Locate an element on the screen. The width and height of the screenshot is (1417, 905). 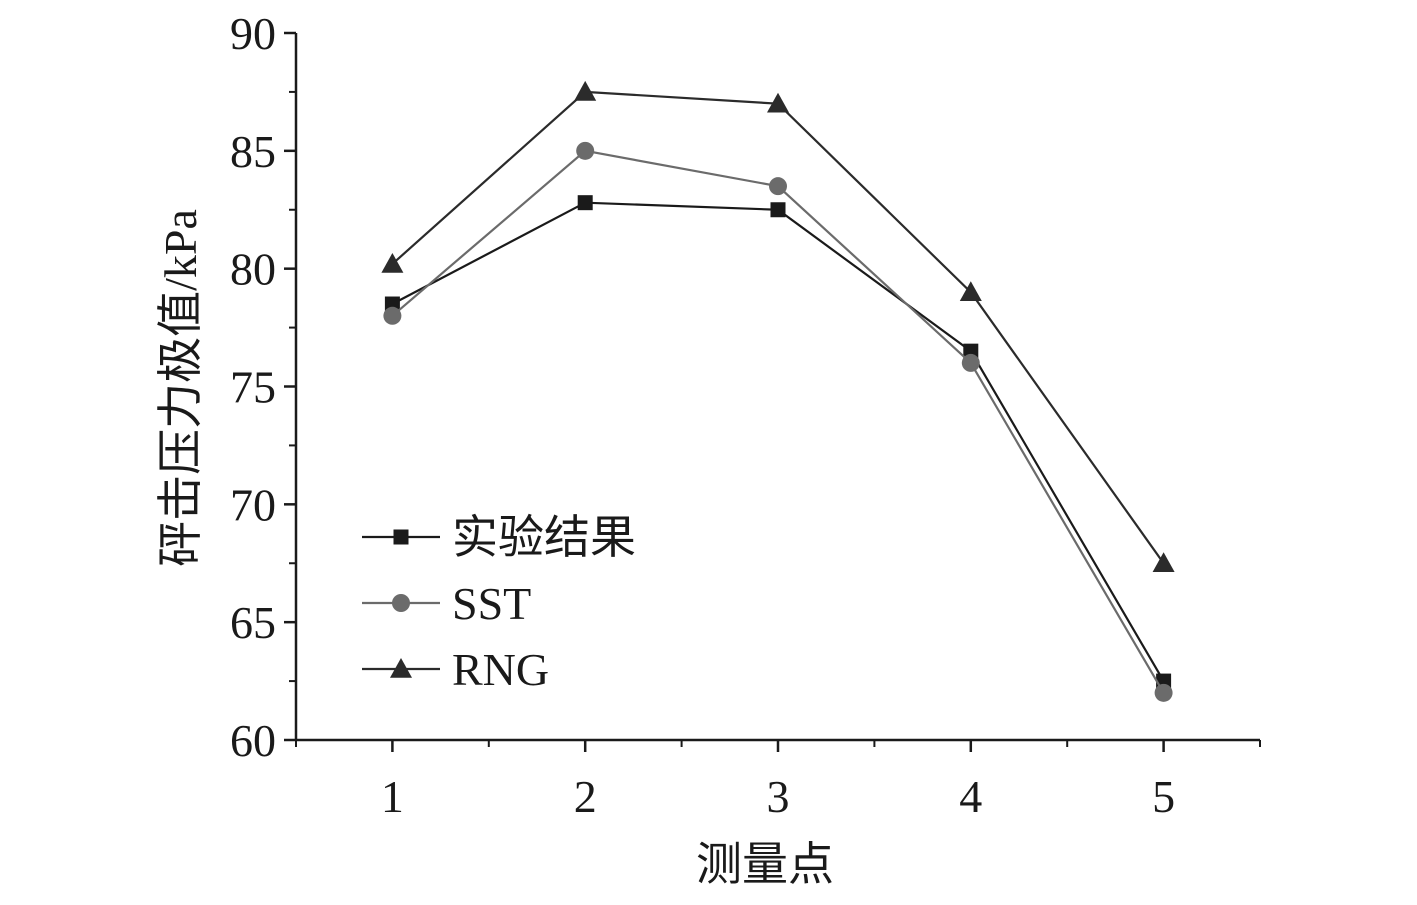
y-tick-label: 80 is located at coordinates (253, 269).